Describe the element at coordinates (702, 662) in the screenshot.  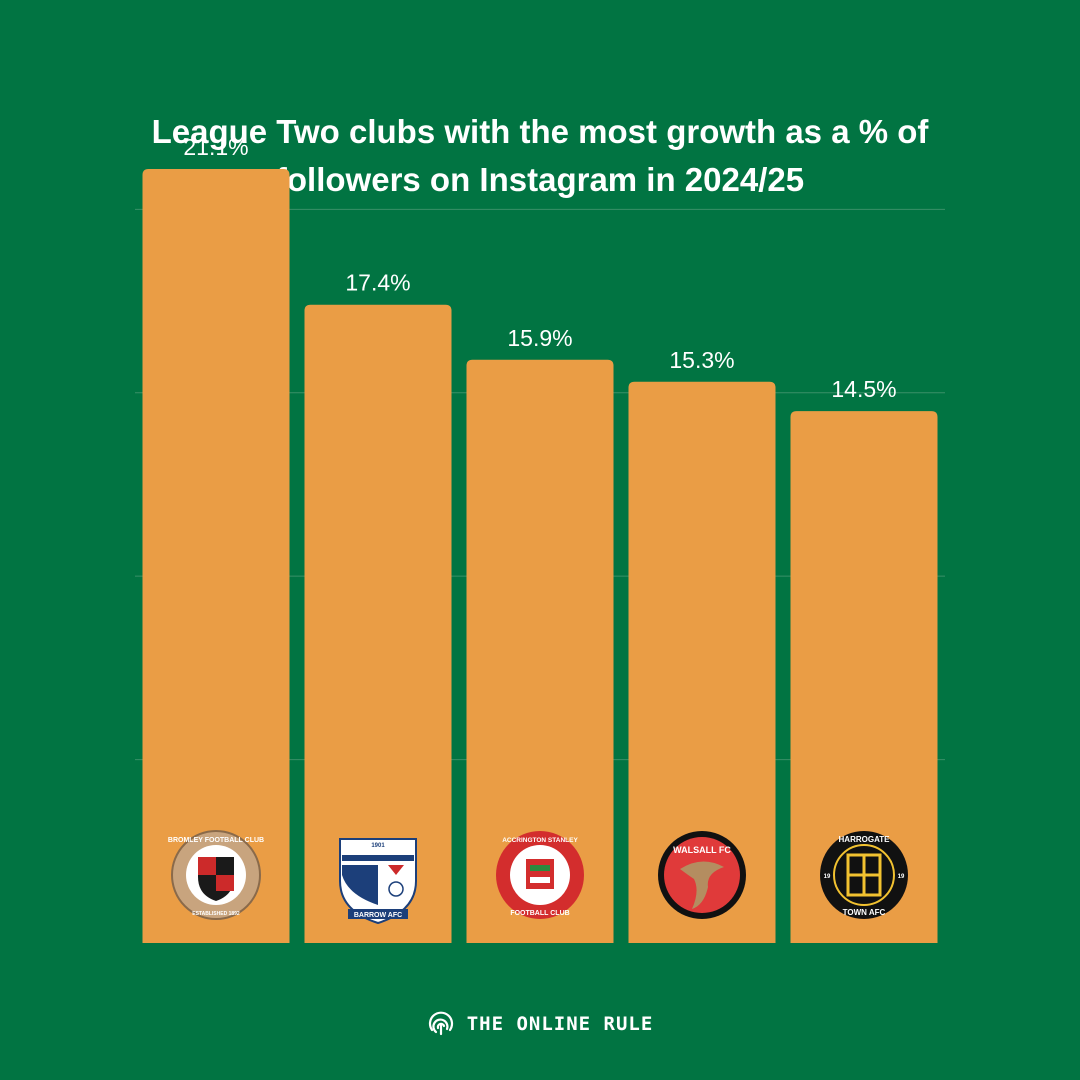
I see `bar-walsall-fc` at that location.